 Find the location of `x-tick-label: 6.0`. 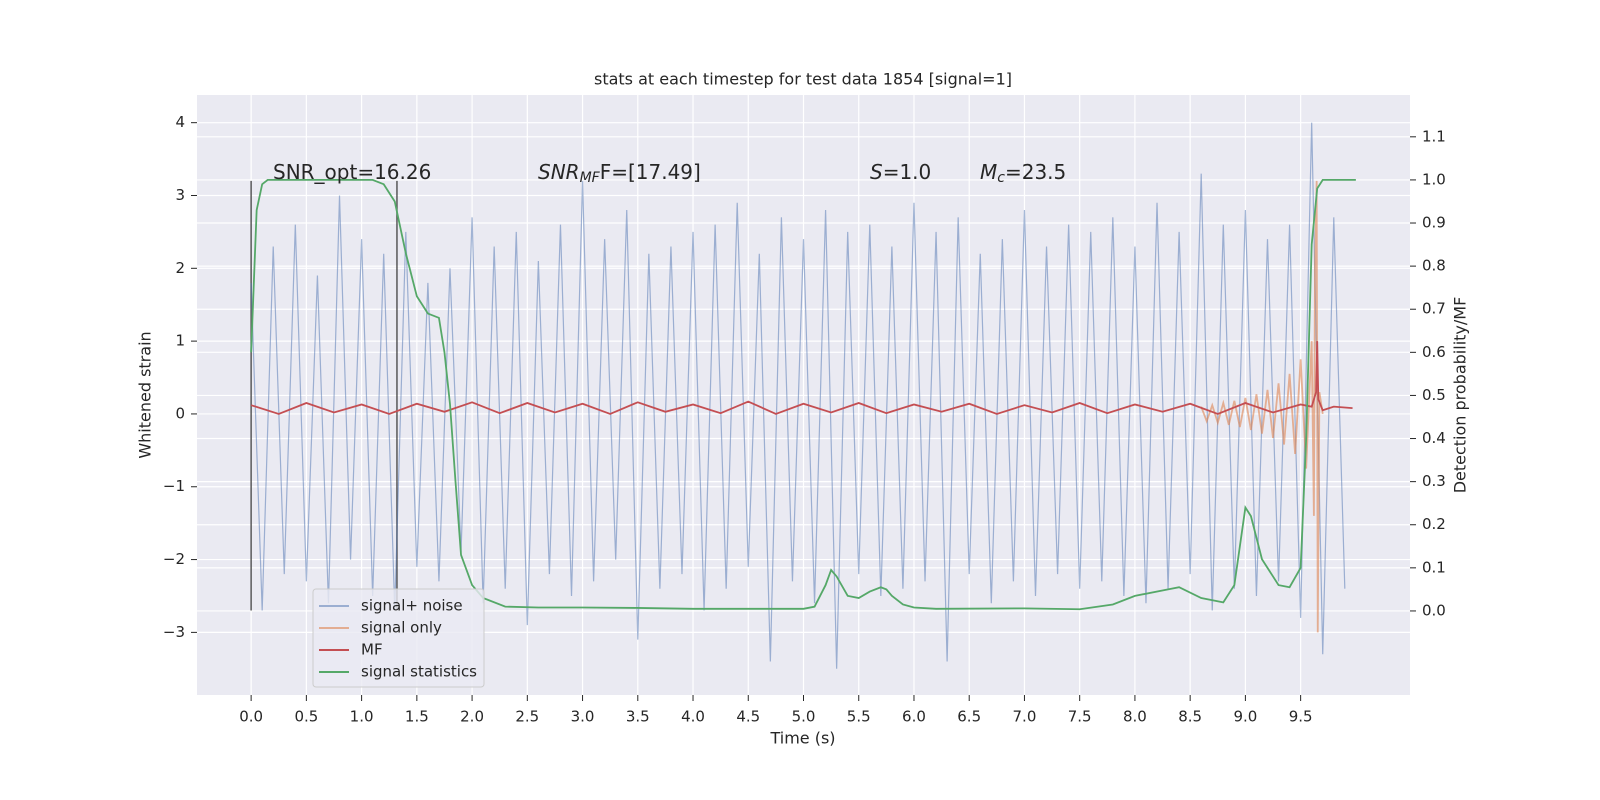

x-tick-label: 6.0 is located at coordinates (914, 717).